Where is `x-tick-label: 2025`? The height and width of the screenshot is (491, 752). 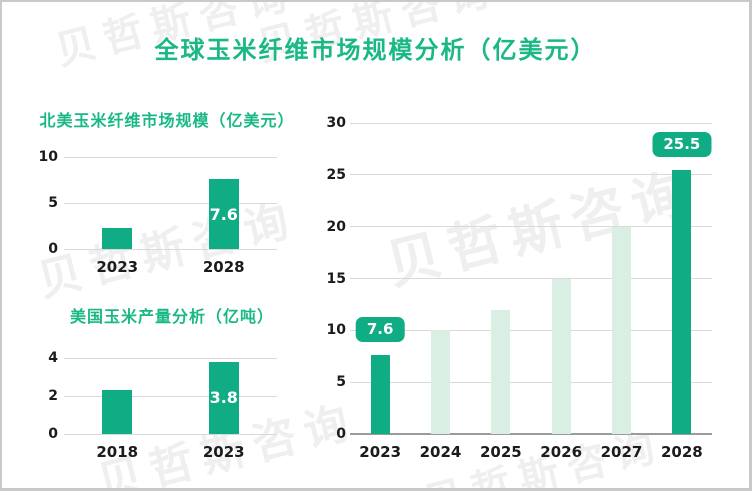 x-tick-label: 2025 is located at coordinates (500, 452).